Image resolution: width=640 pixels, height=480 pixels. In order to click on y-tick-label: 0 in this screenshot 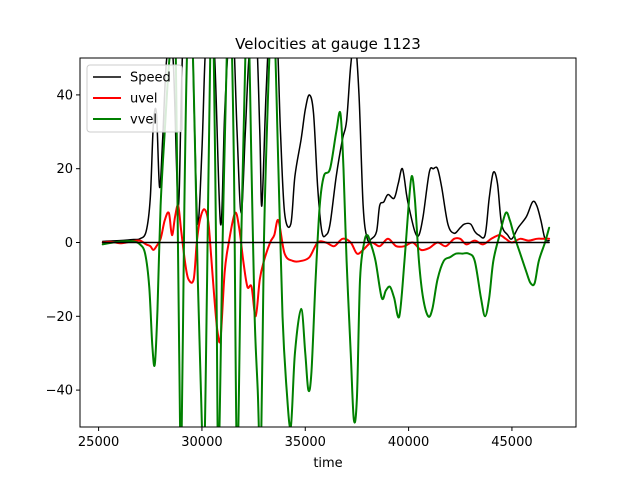, I will do `click(69, 243)`.